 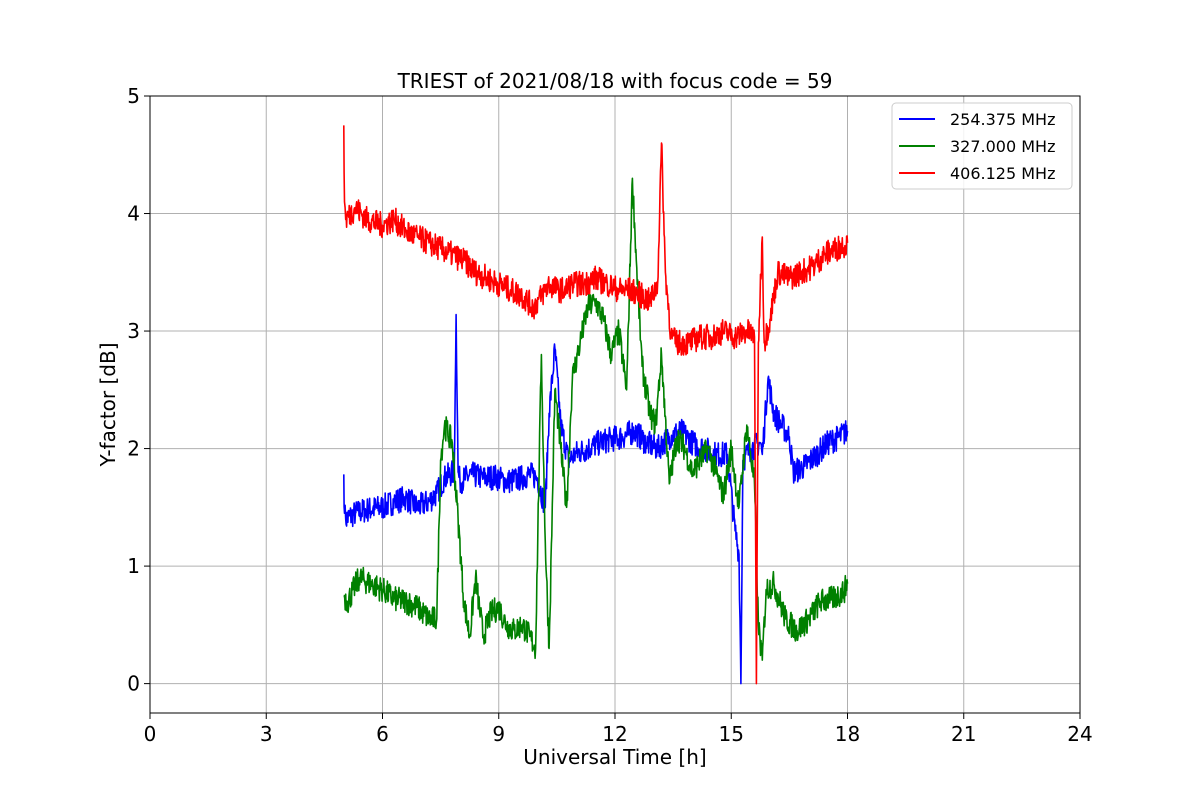 I want to click on x-tick-label: 0, so click(x=150, y=734).